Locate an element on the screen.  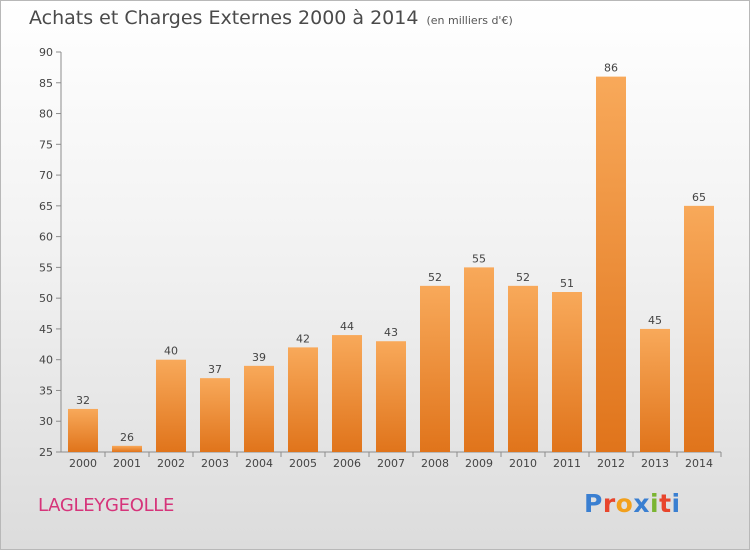
data-label: 55 is located at coordinates (479, 258).